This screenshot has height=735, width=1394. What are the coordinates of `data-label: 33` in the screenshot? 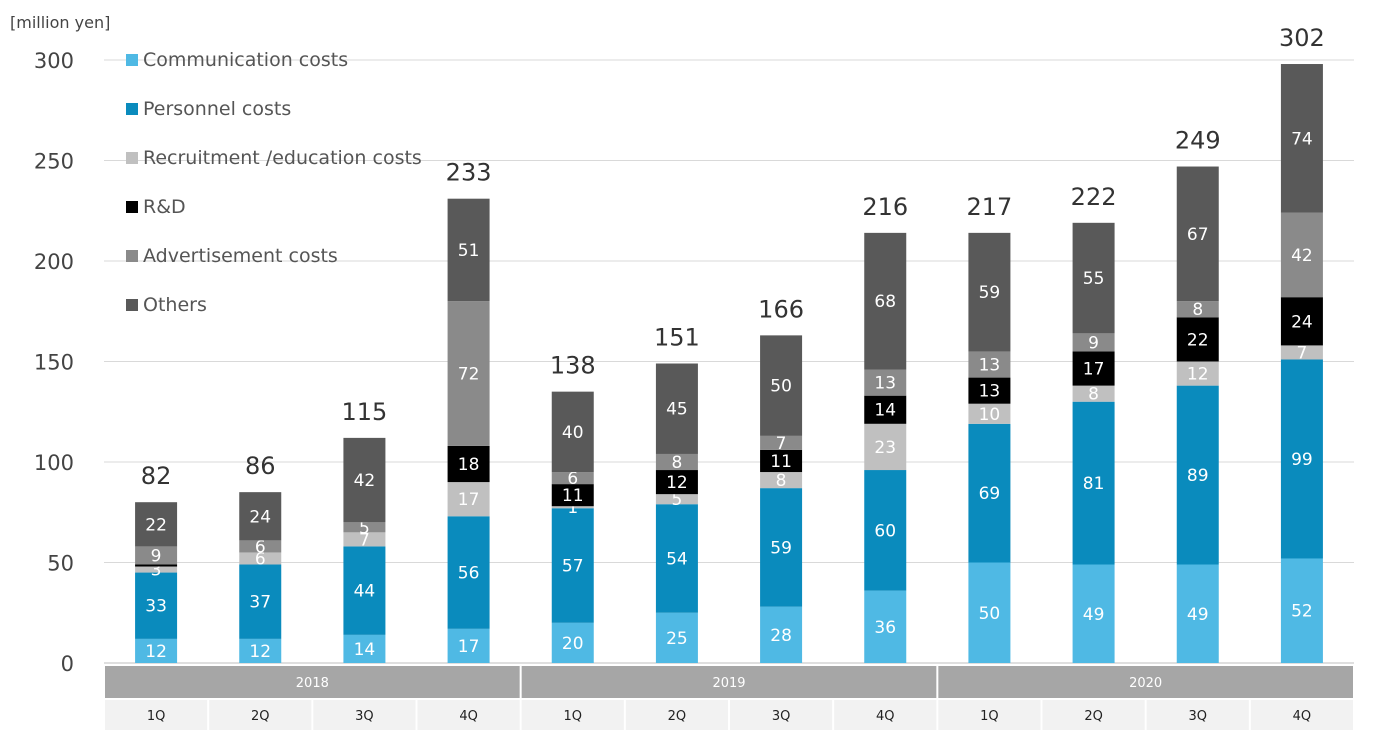 It's located at (156, 607).